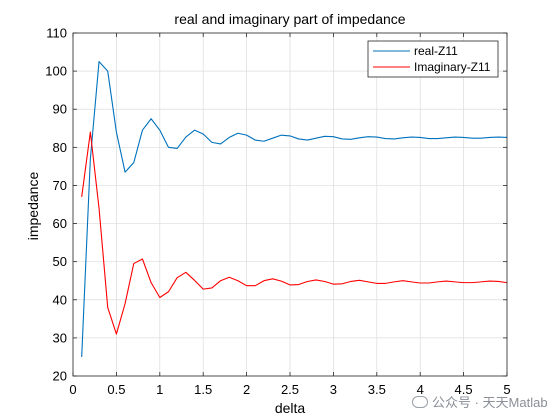 Image resolution: width=560 pixels, height=420 pixels. I want to click on y-tick-label: 40, so click(60, 299).